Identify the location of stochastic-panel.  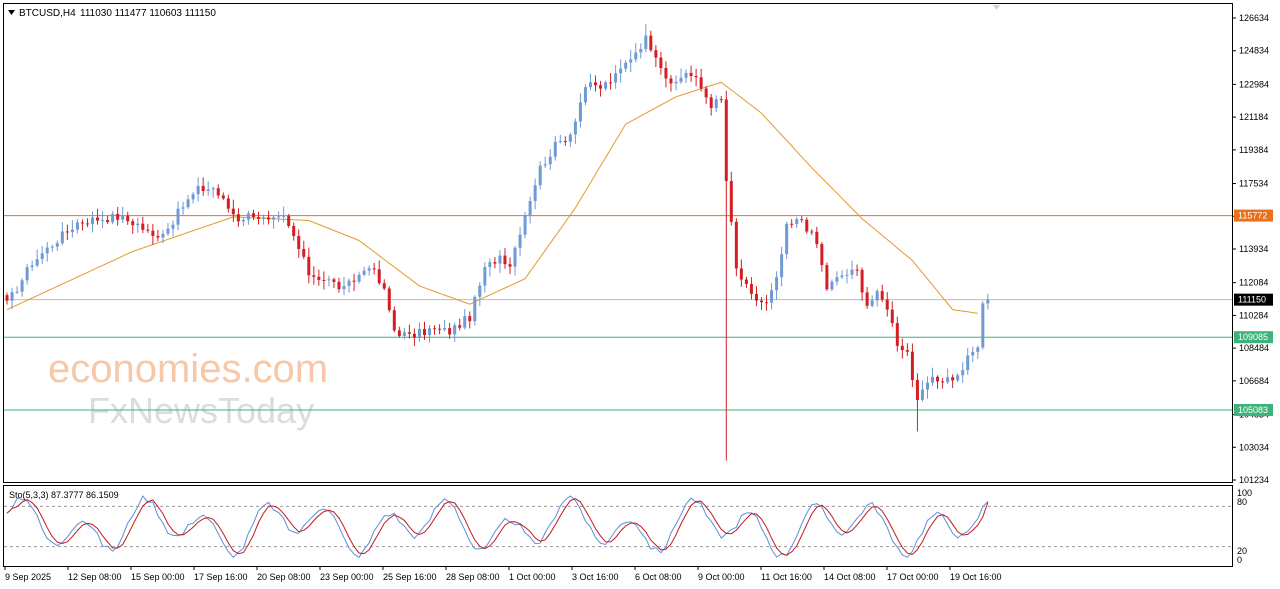
(618, 526).